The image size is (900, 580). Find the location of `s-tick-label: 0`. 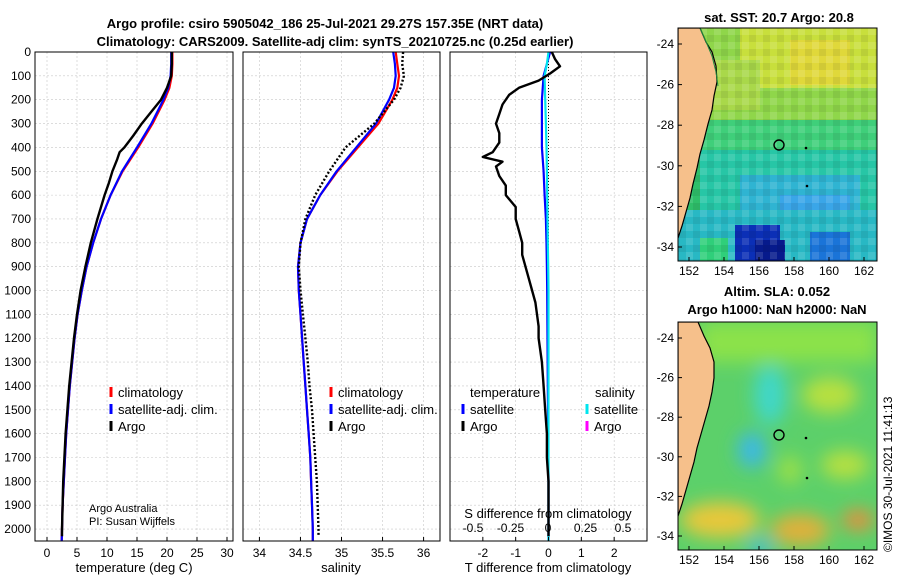

s-tick-label: 0 is located at coordinates (548, 528).